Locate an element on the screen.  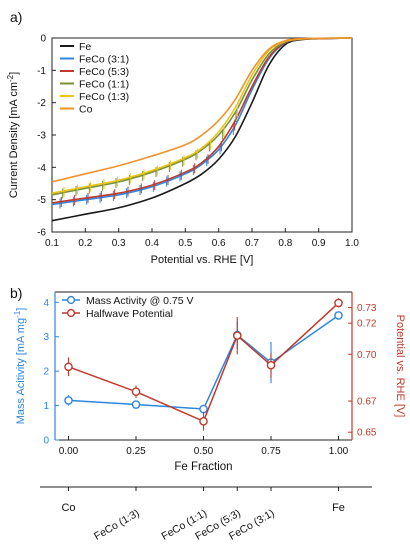
plot-a-x-tick-label: 1.0 is located at coordinates (352, 243).